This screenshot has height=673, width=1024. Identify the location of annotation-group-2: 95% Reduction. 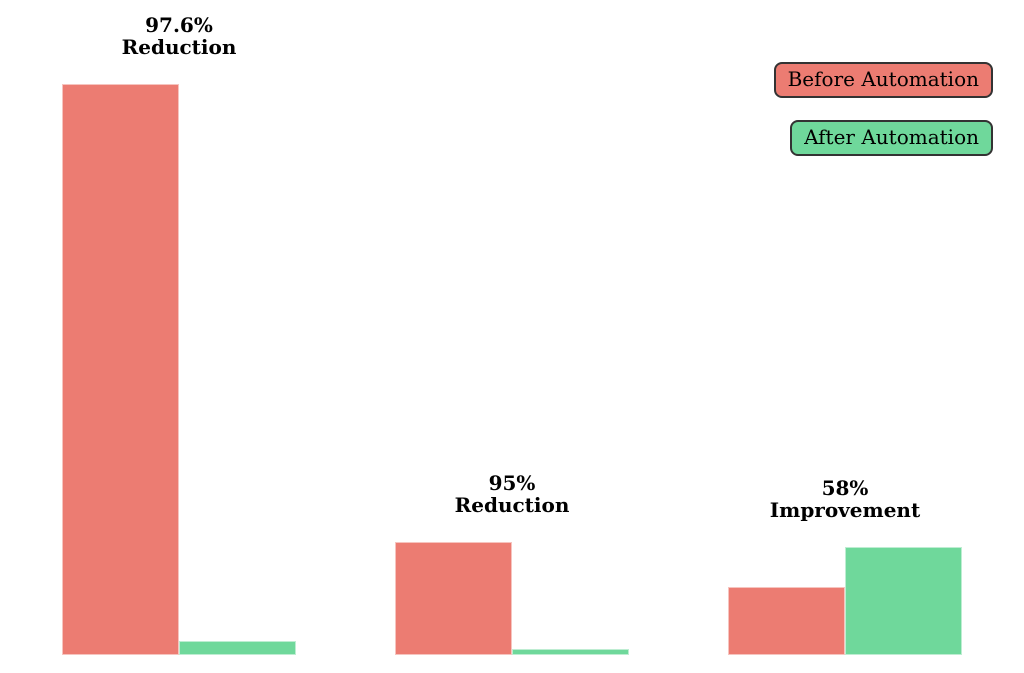
(512, 494).